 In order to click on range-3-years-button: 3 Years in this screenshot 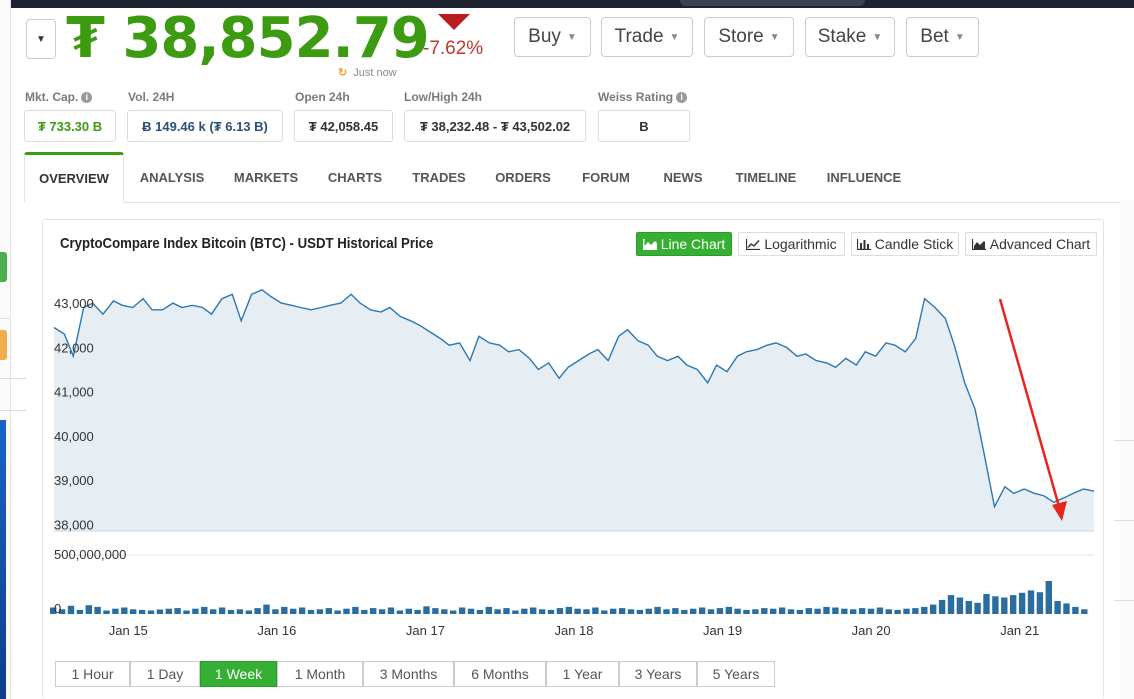, I will do `click(658, 674)`.